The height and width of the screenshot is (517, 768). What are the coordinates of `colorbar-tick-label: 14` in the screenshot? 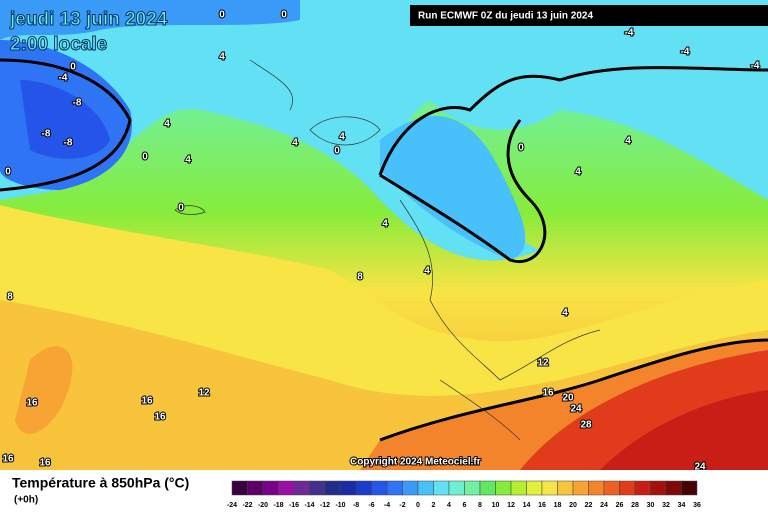 It's located at (527, 505).